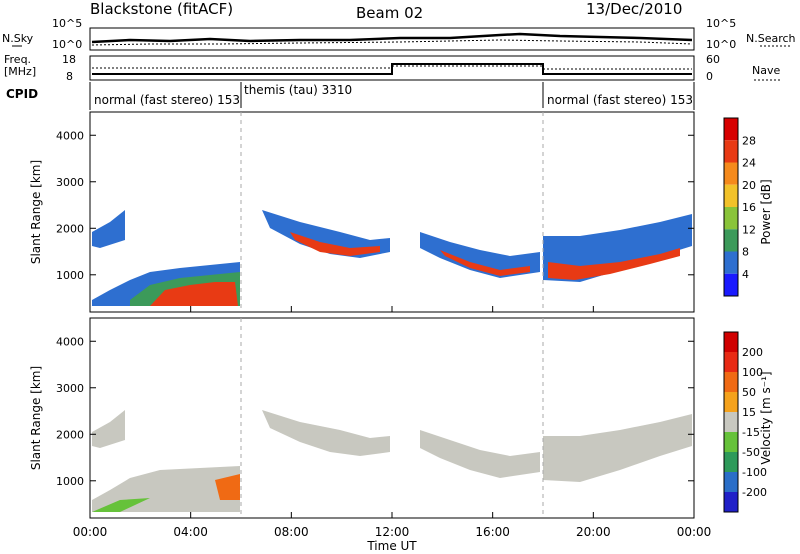  Describe the element at coordinates (108, 429) in the screenshot. I see `velocity-band-early` at that location.